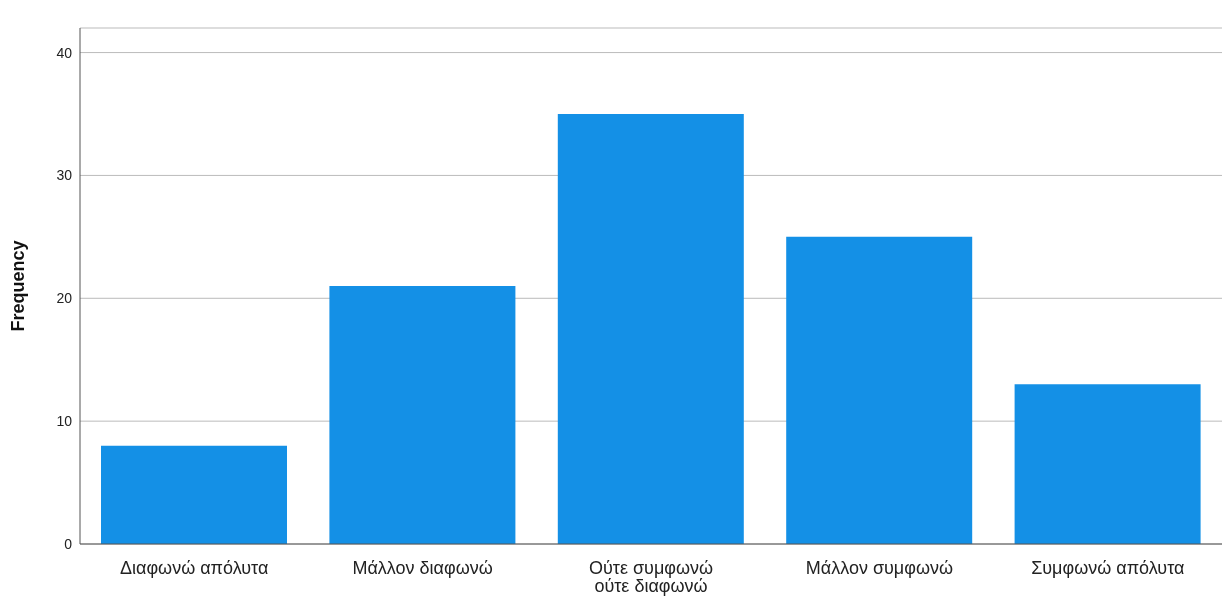 The width and height of the screenshot is (1230, 610). What do you see at coordinates (68, 543) in the screenshot?
I see `y-tick-label: 0` at bounding box center [68, 543].